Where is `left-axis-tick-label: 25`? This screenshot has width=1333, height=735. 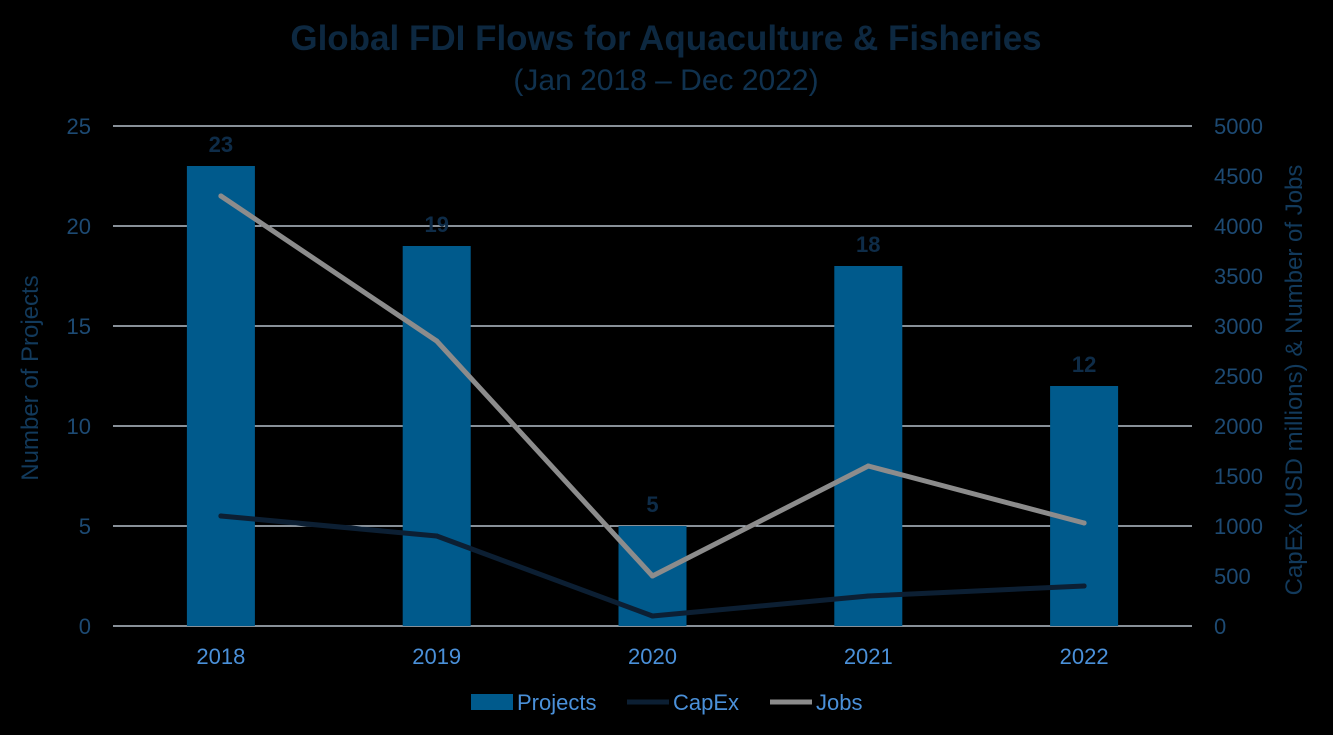
left-axis-tick-label: 25 is located at coordinates (79, 126).